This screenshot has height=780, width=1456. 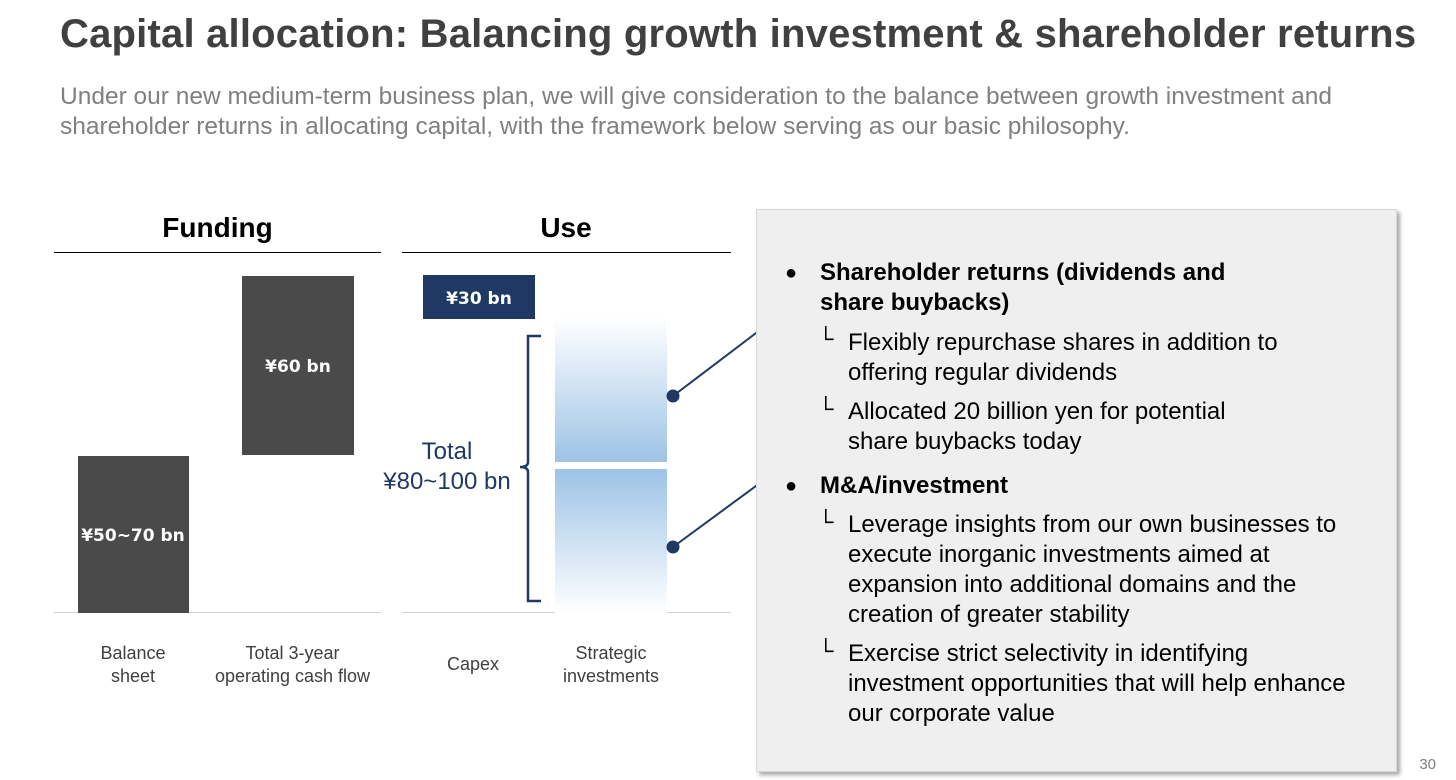 I want to click on connector-lower-dot, so click(x=673, y=547).